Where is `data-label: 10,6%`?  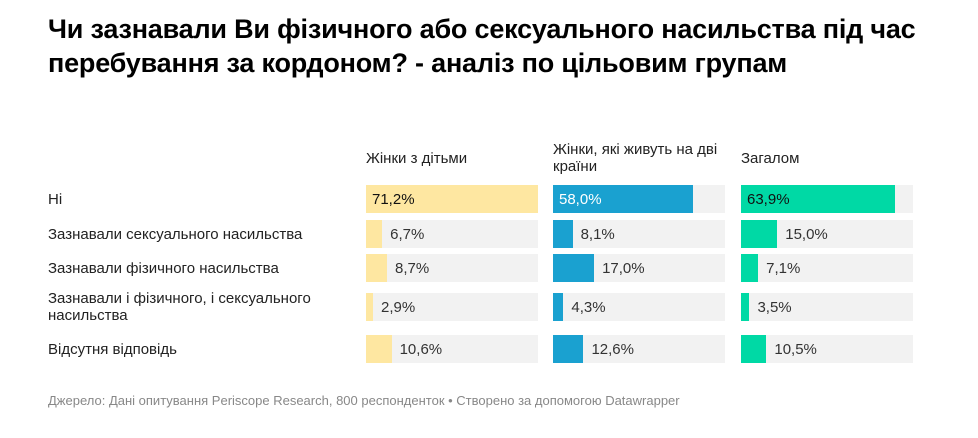 data-label: 10,6% is located at coordinates (421, 349).